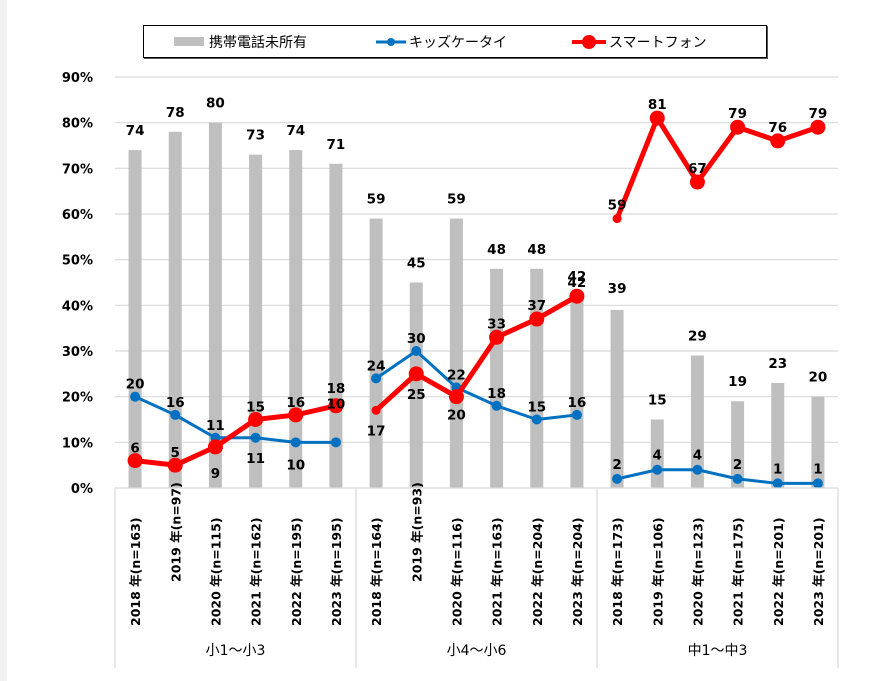 Image resolution: width=871 pixels, height=681 pixels. I want to click on y-tick-label: 30%, so click(77, 352).